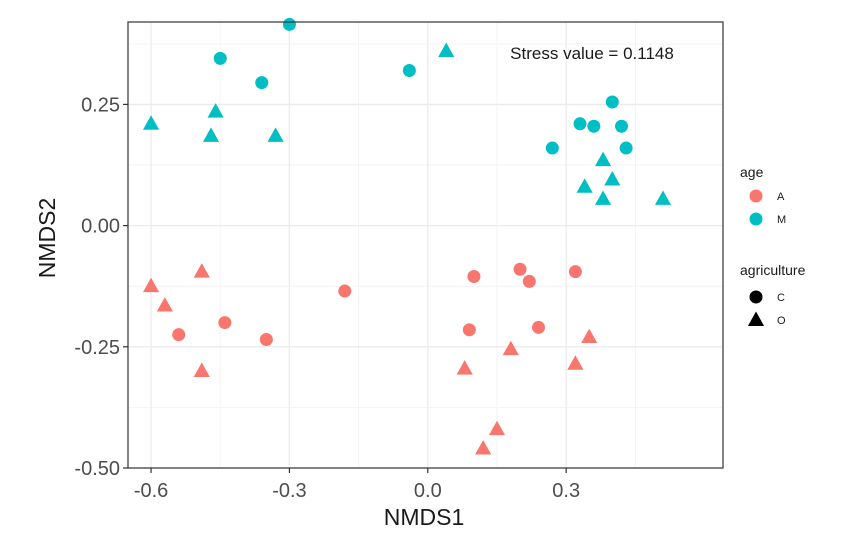 Image resolution: width=849 pixels, height=537 pixels. I want to click on x-tick-label: 0.3, so click(566, 491).